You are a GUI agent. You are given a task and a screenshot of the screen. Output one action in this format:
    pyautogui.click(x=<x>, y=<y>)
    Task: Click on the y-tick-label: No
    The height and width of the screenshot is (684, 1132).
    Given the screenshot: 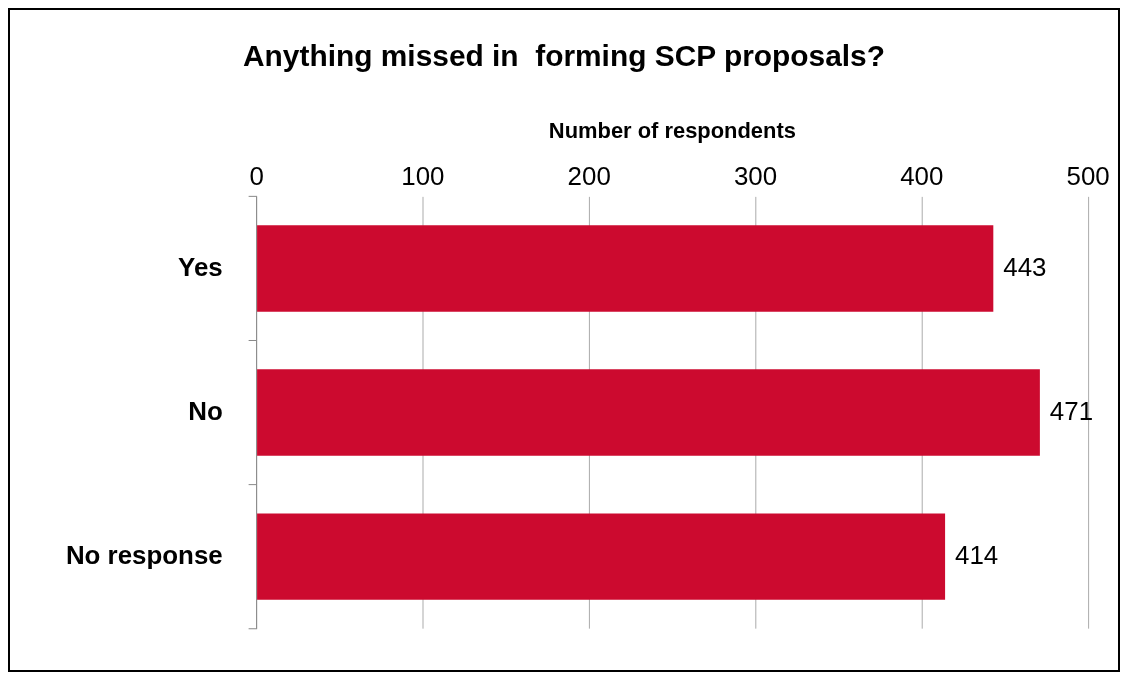 What is the action you would take?
    pyautogui.click(x=205, y=410)
    